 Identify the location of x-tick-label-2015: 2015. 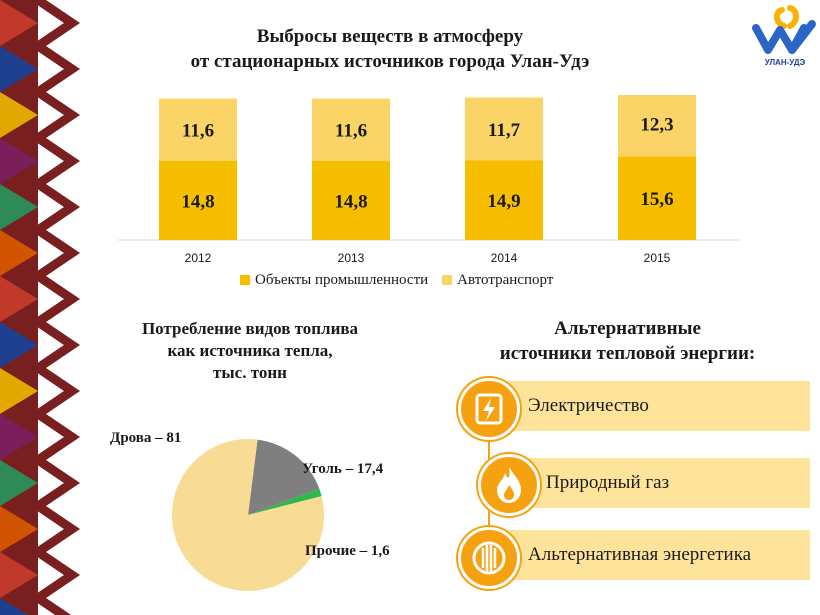
(657, 258).